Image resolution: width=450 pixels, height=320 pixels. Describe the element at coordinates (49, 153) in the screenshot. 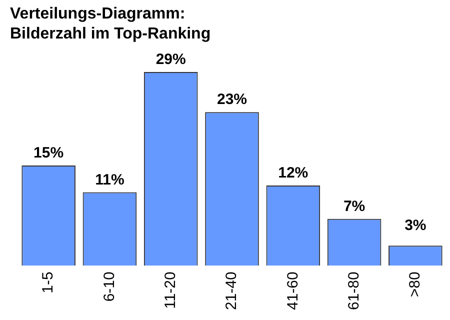

I see `data-label: 15%` at that location.